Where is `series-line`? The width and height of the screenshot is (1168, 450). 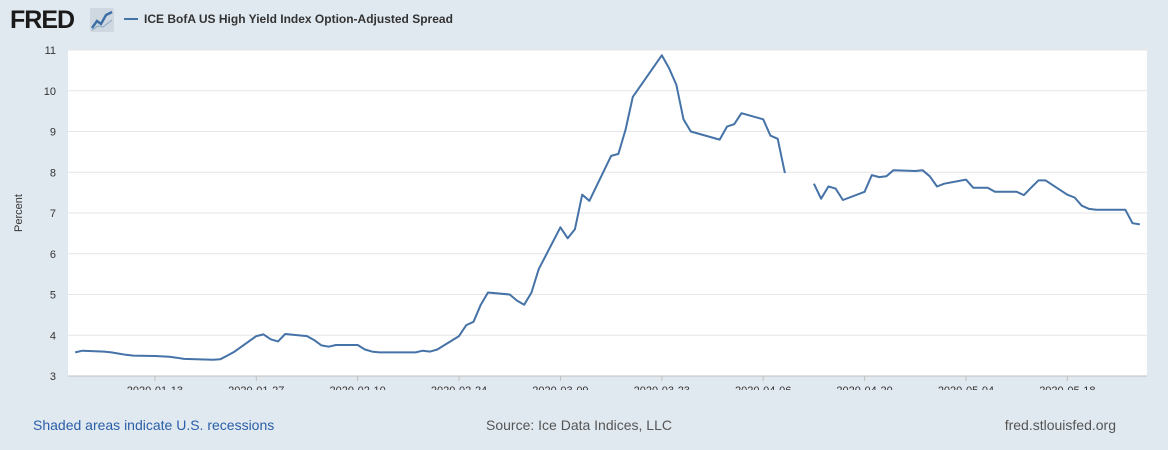
series-line is located at coordinates (976, 197).